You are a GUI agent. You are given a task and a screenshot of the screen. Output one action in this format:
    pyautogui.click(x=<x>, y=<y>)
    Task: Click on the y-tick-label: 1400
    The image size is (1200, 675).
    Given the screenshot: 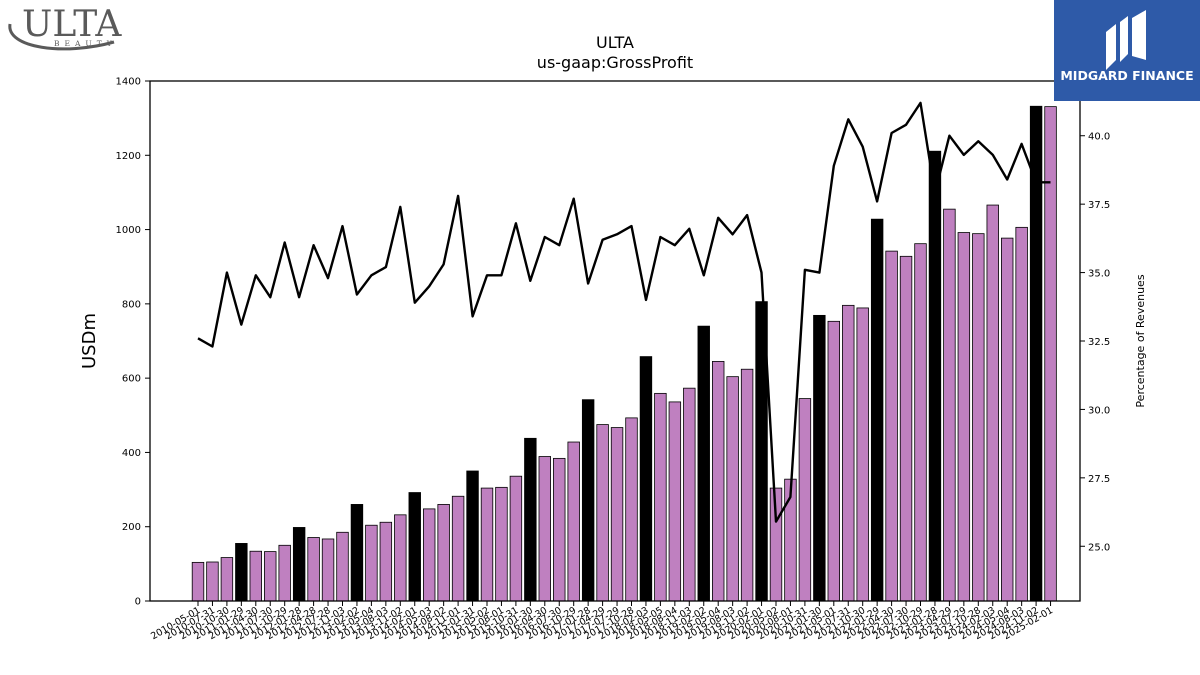 What is the action you would take?
    pyautogui.click(x=128, y=82)
    